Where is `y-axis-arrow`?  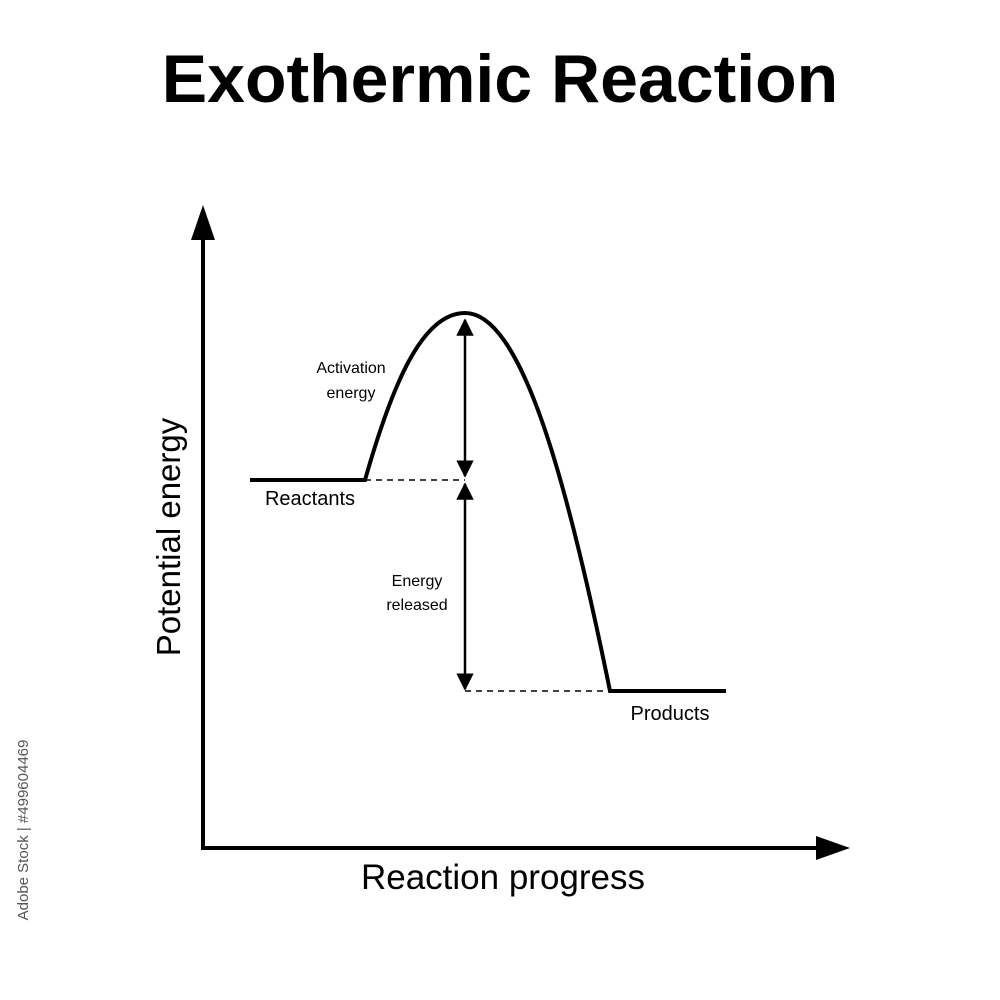 y-axis-arrow is located at coordinates (203, 222).